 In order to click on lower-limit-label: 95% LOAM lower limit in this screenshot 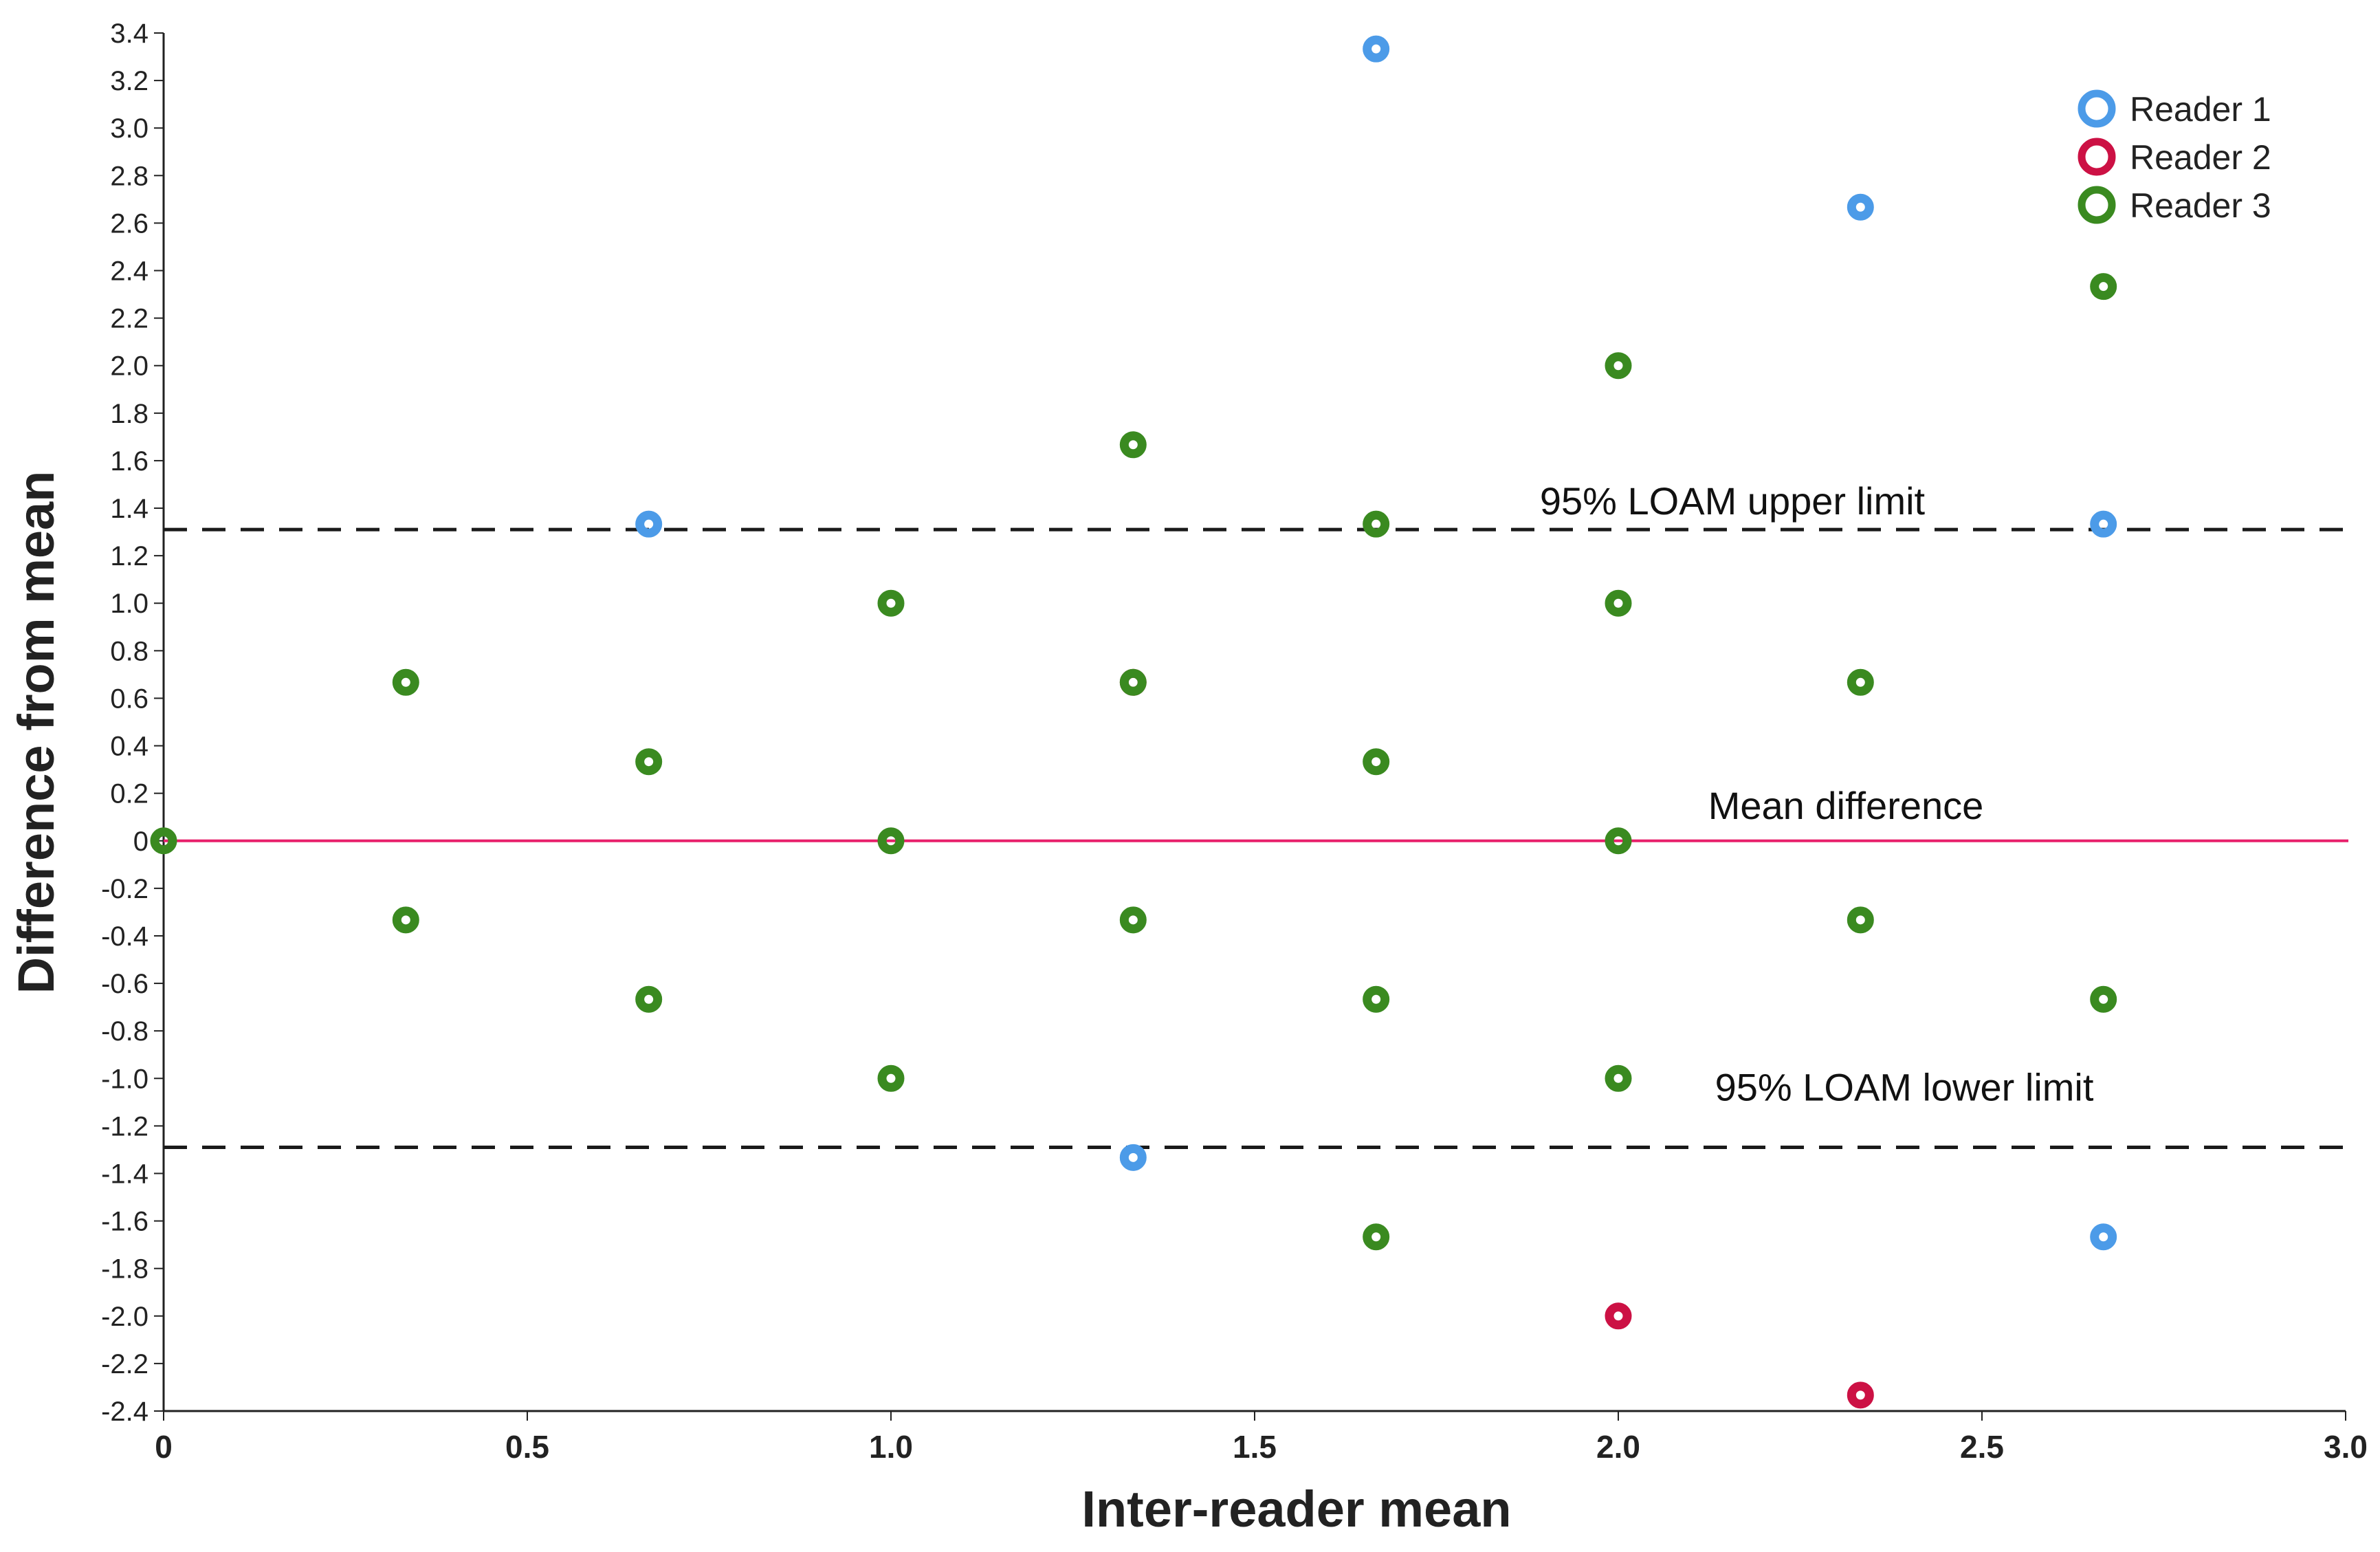, I will do `click(1904, 1086)`.